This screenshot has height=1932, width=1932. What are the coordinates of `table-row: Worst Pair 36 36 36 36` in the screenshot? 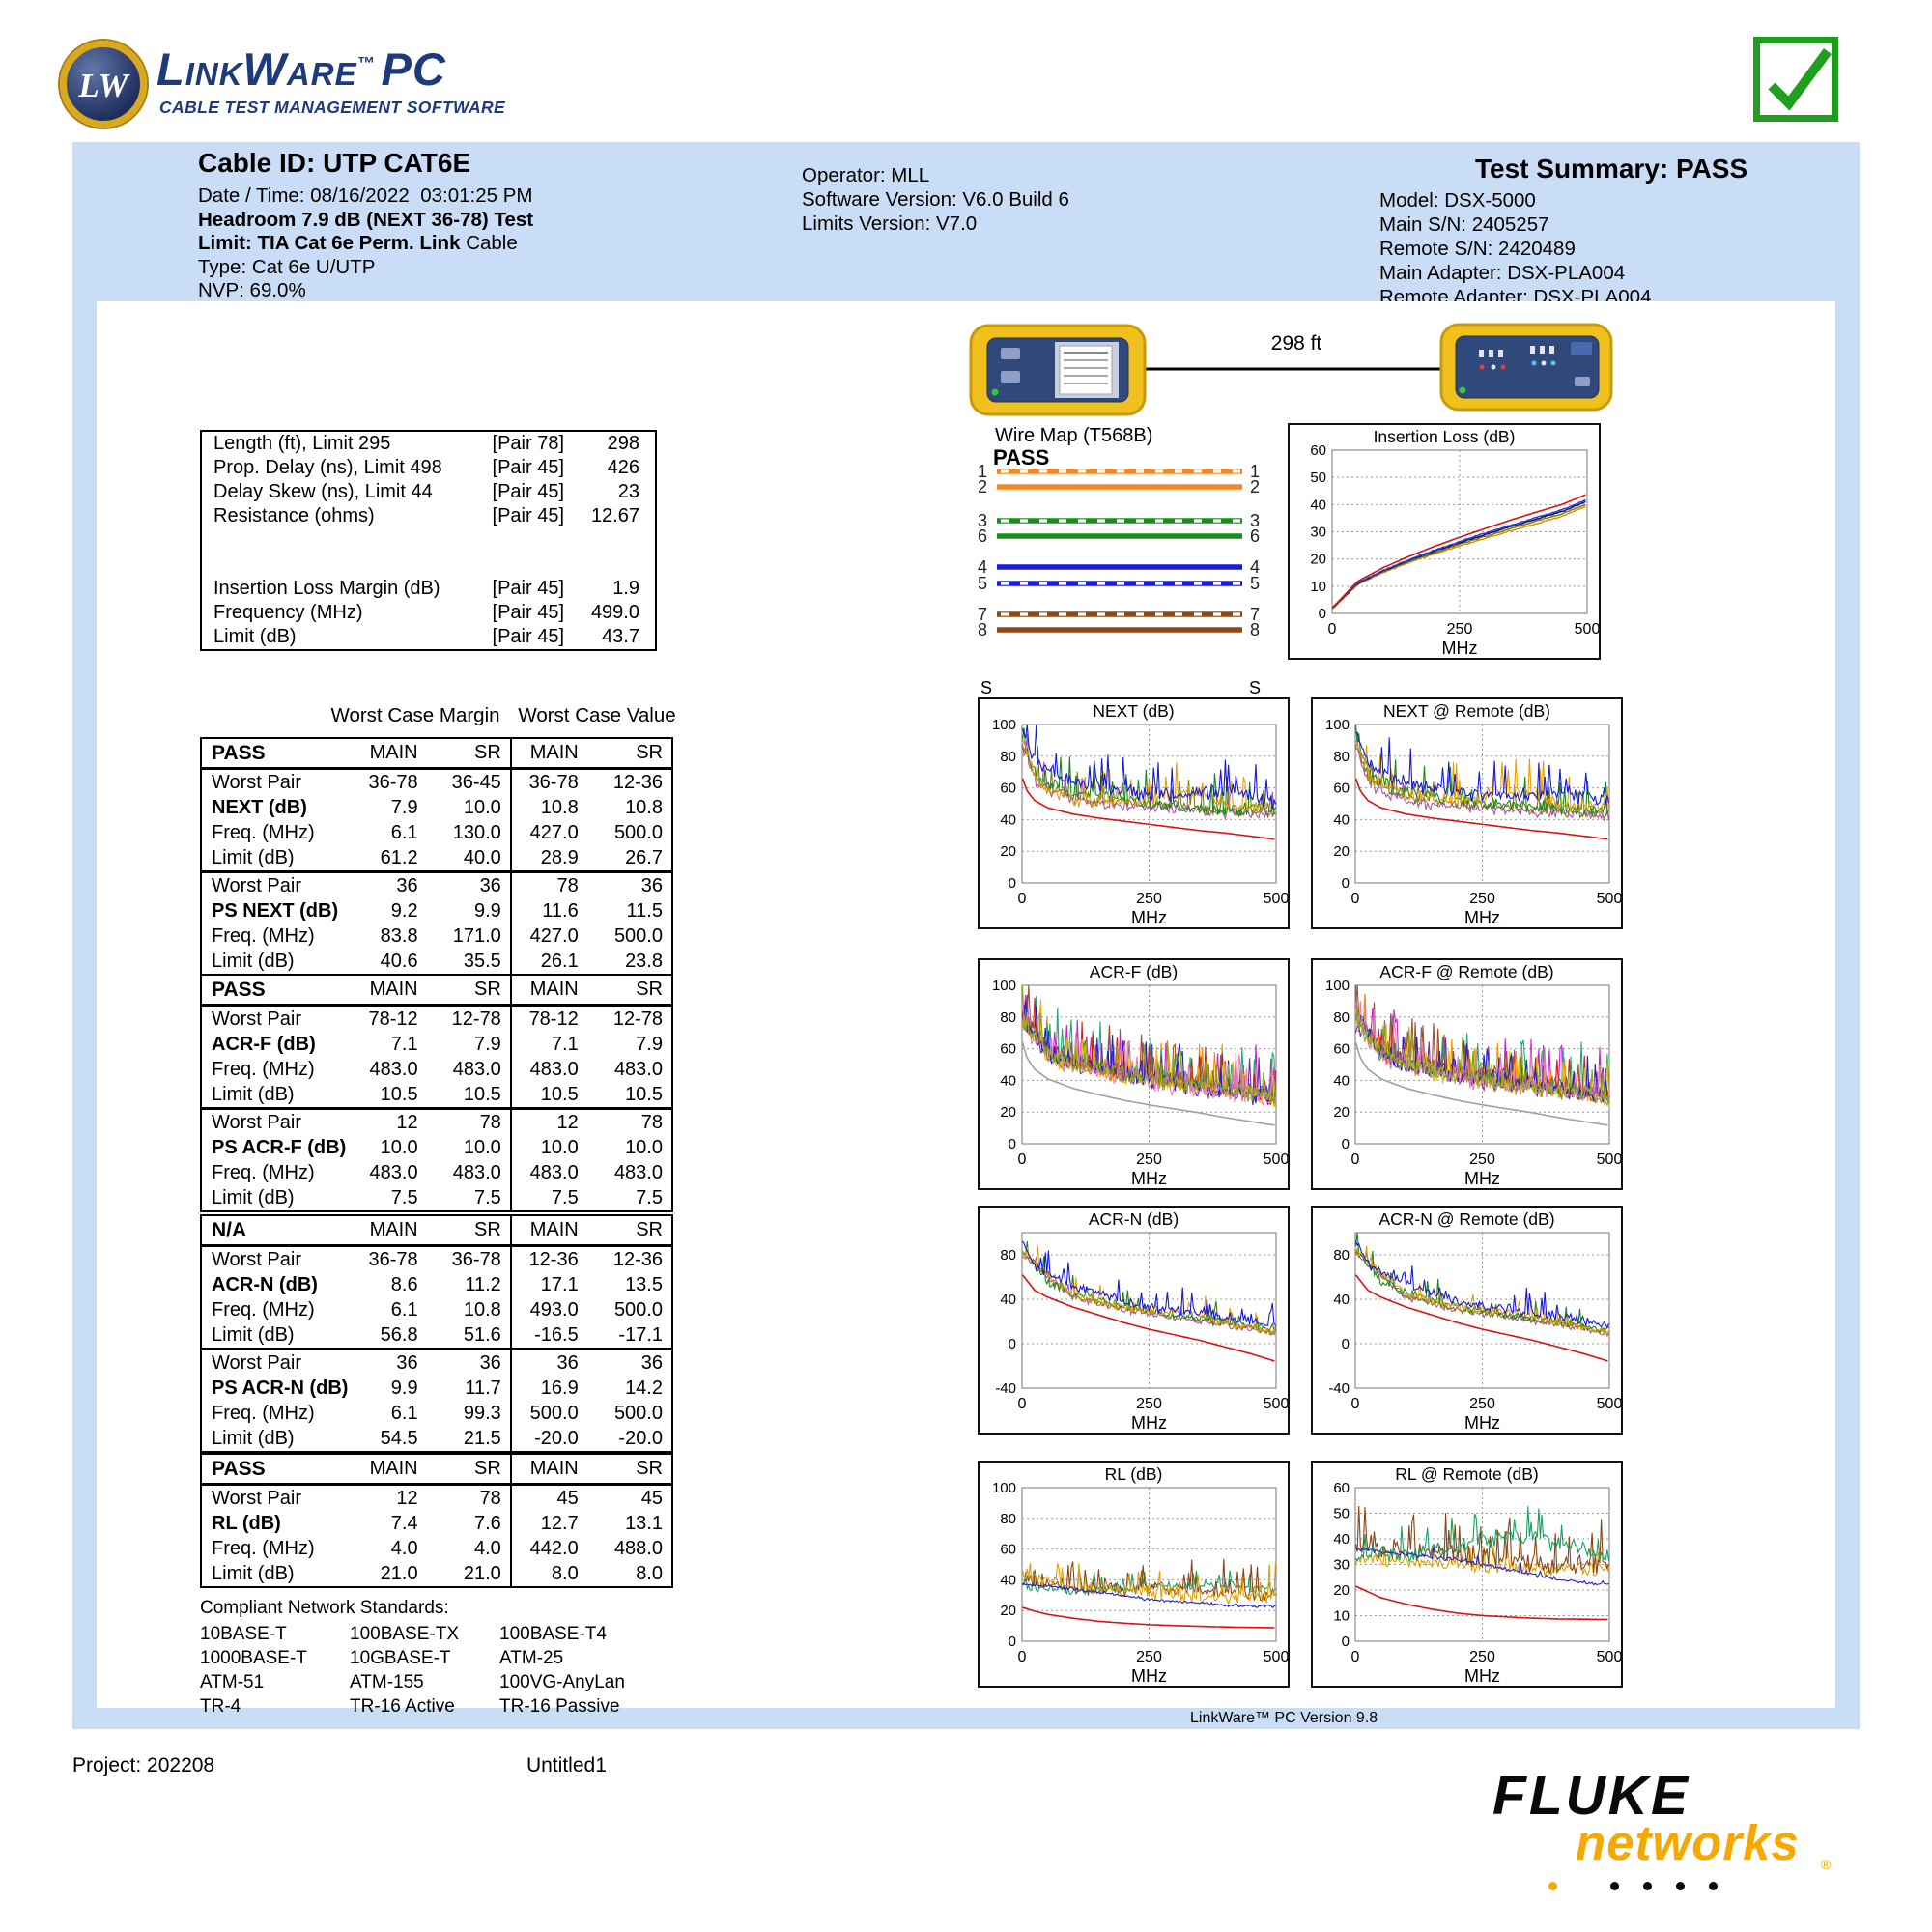 It's located at (436, 1362).